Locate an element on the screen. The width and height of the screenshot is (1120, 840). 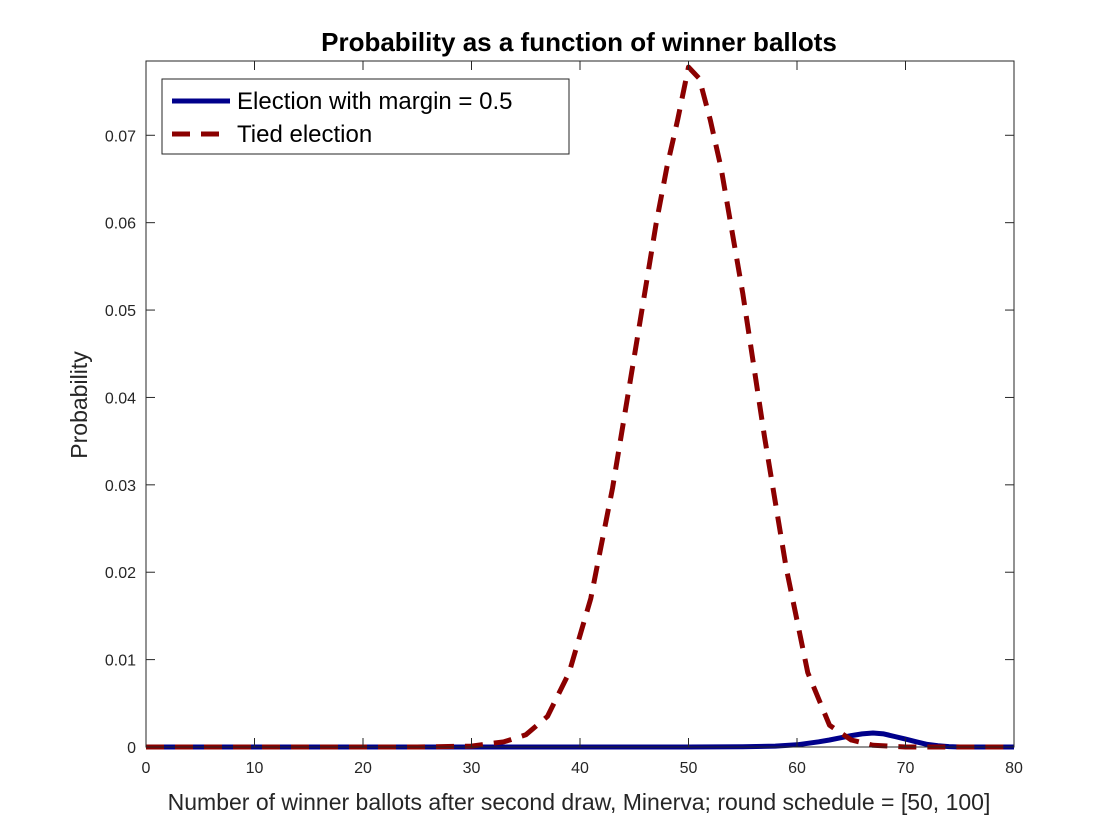
legend-label-tied: Tied election is located at coordinates (304, 134).